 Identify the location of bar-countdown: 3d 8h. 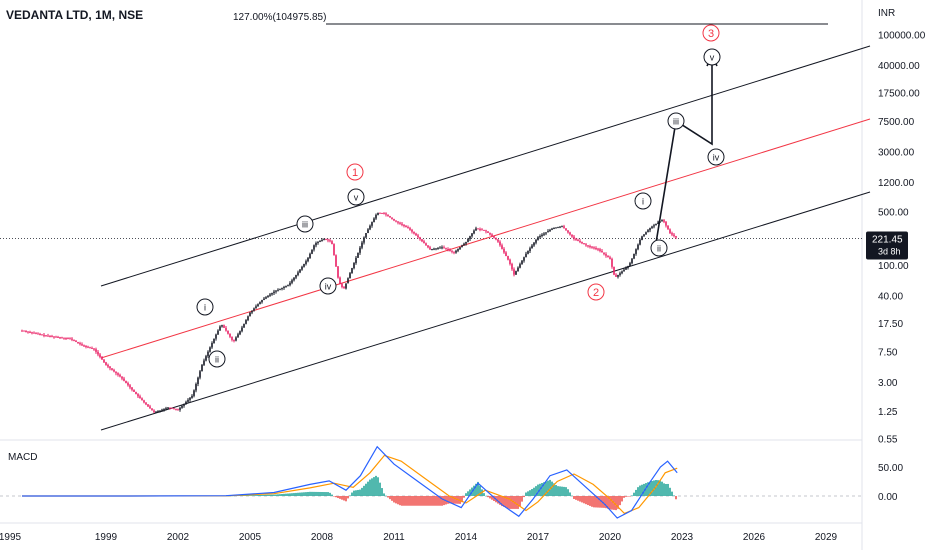
(889, 251).